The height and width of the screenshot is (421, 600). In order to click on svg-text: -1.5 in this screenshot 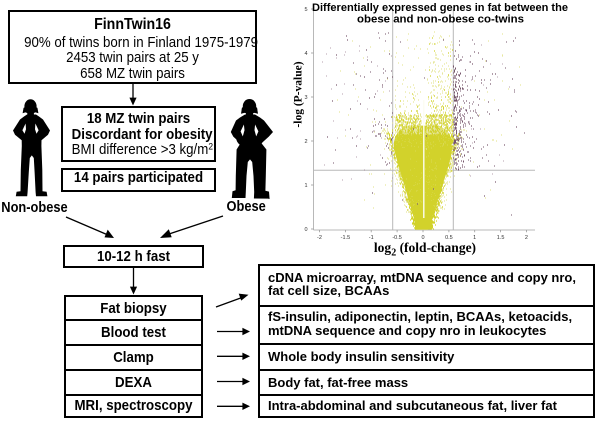, I will do `click(345, 238)`.